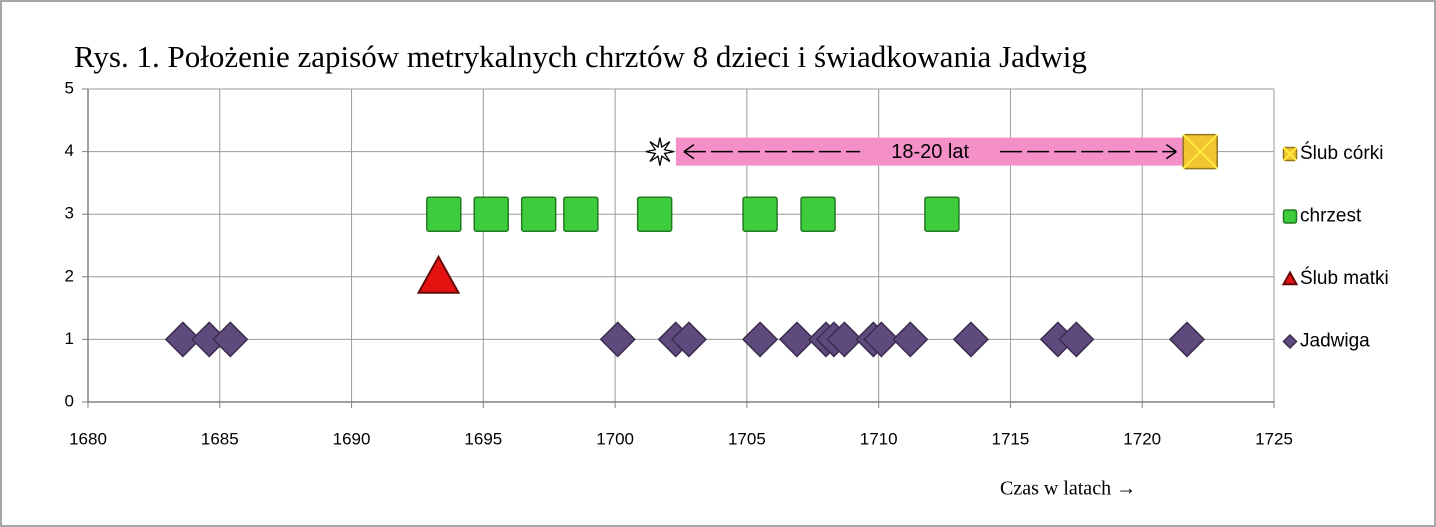 This screenshot has width=1436, height=527. I want to click on legend-label: Ślub córki, so click(1341, 153).